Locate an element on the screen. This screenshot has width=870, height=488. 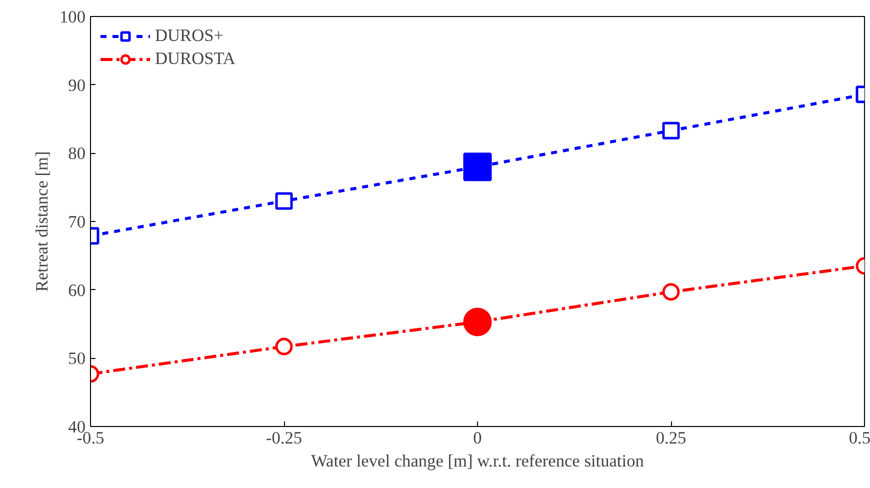
legend-label: DUROSTA is located at coordinates (195, 59).